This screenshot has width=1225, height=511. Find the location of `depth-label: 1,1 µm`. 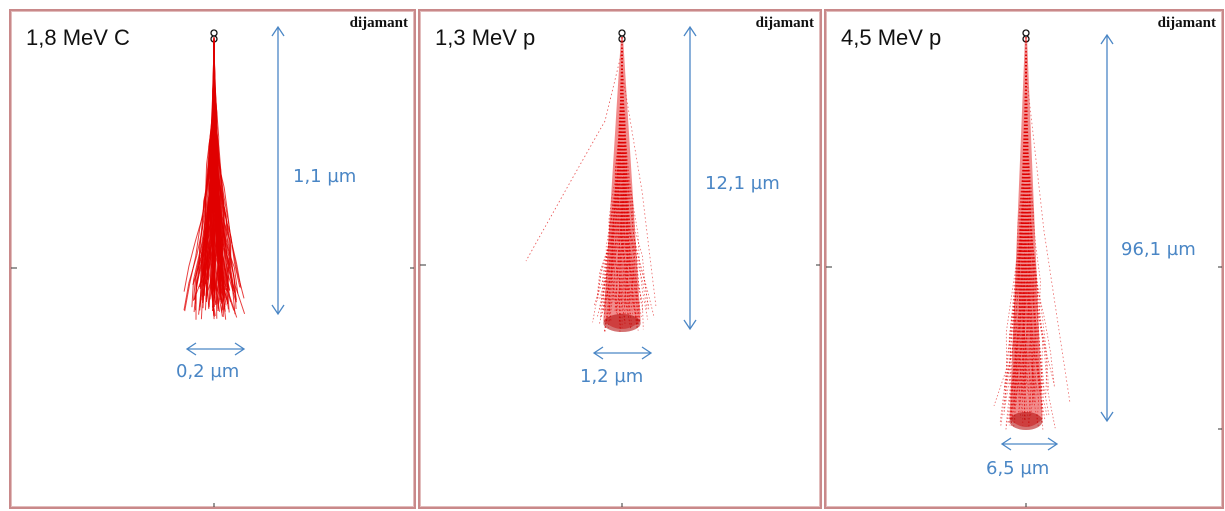

depth-label: 1,1 µm is located at coordinates (325, 176).